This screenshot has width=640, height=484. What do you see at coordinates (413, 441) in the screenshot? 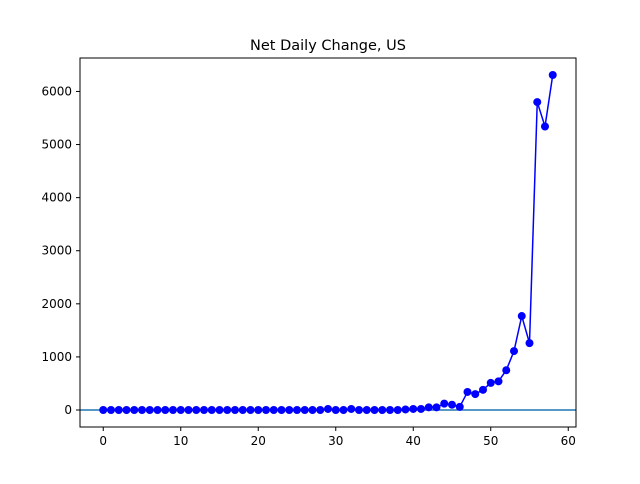
I see `x-tick-label: 40` at bounding box center [413, 441].